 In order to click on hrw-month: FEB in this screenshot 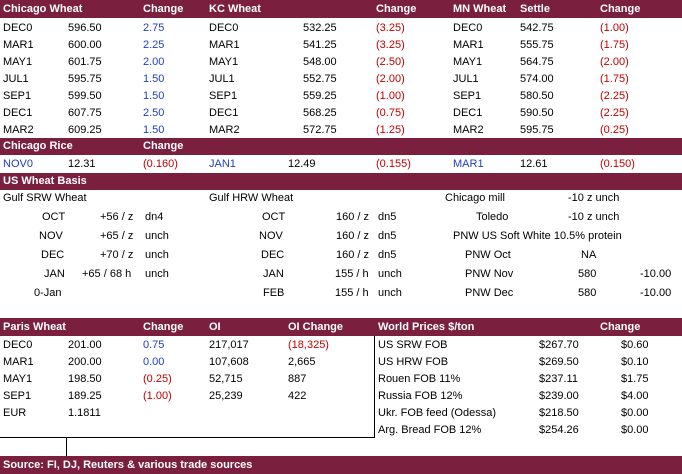, I will do `click(274, 293)`.